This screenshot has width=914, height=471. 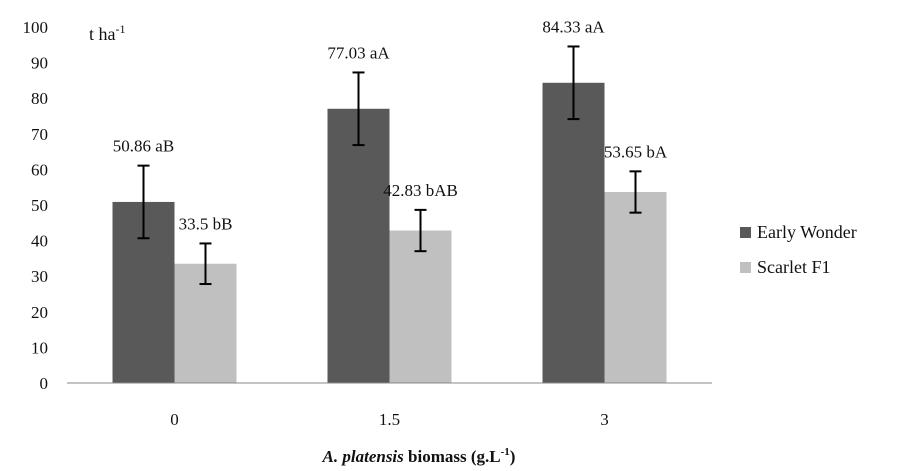 What do you see at coordinates (807, 232) in the screenshot?
I see `legend-label: Early Wonder` at bounding box center [807, 232].